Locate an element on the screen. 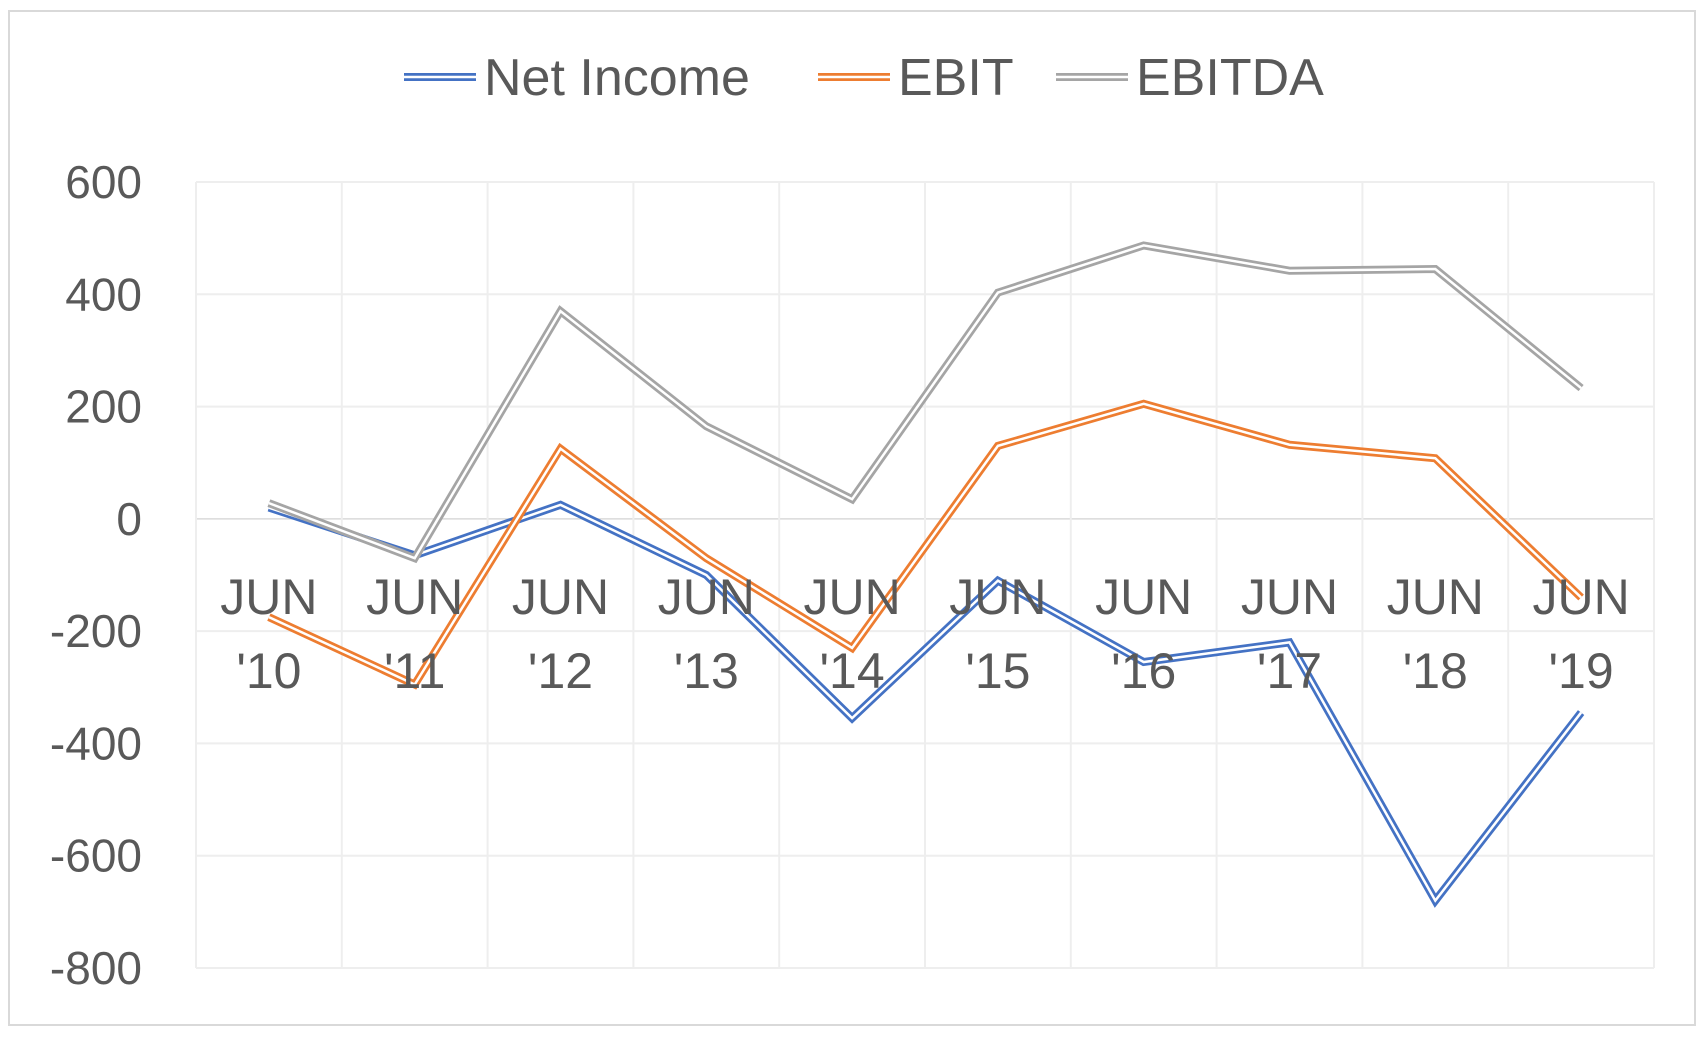 This screenshot has height=1043, width=1706. legend-label: Net Income is located at coordinates (617, 78).